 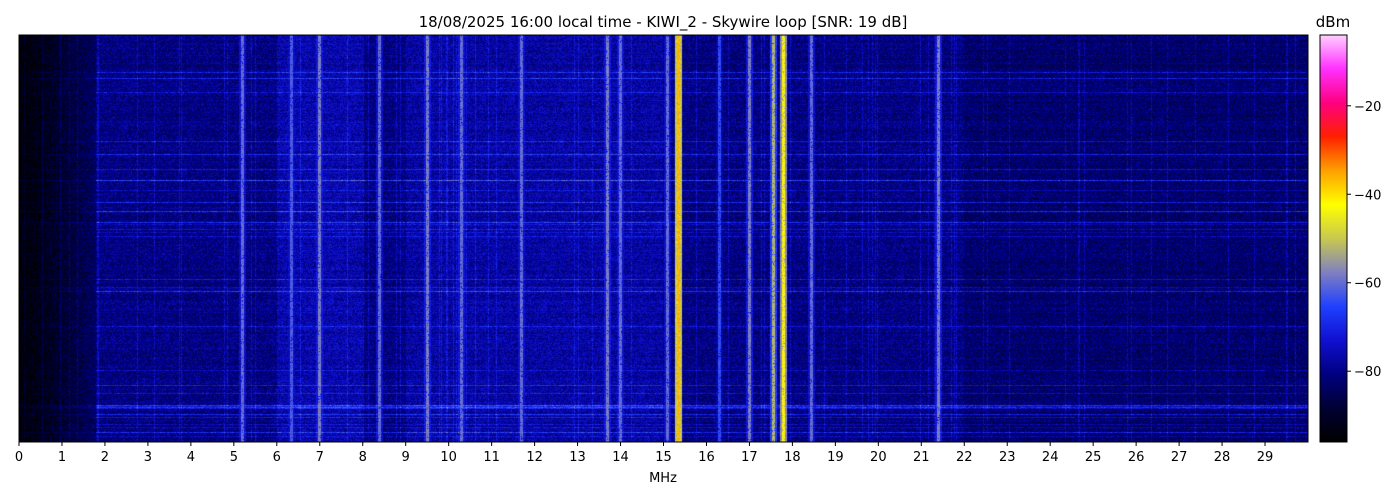 I want to click on x-tick-label: 1, so click(x=62, y=457).